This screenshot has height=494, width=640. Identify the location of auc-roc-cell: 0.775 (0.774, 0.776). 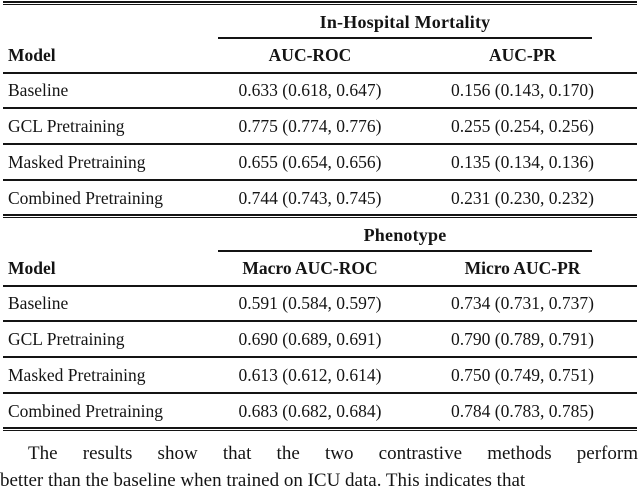
(310, 125).